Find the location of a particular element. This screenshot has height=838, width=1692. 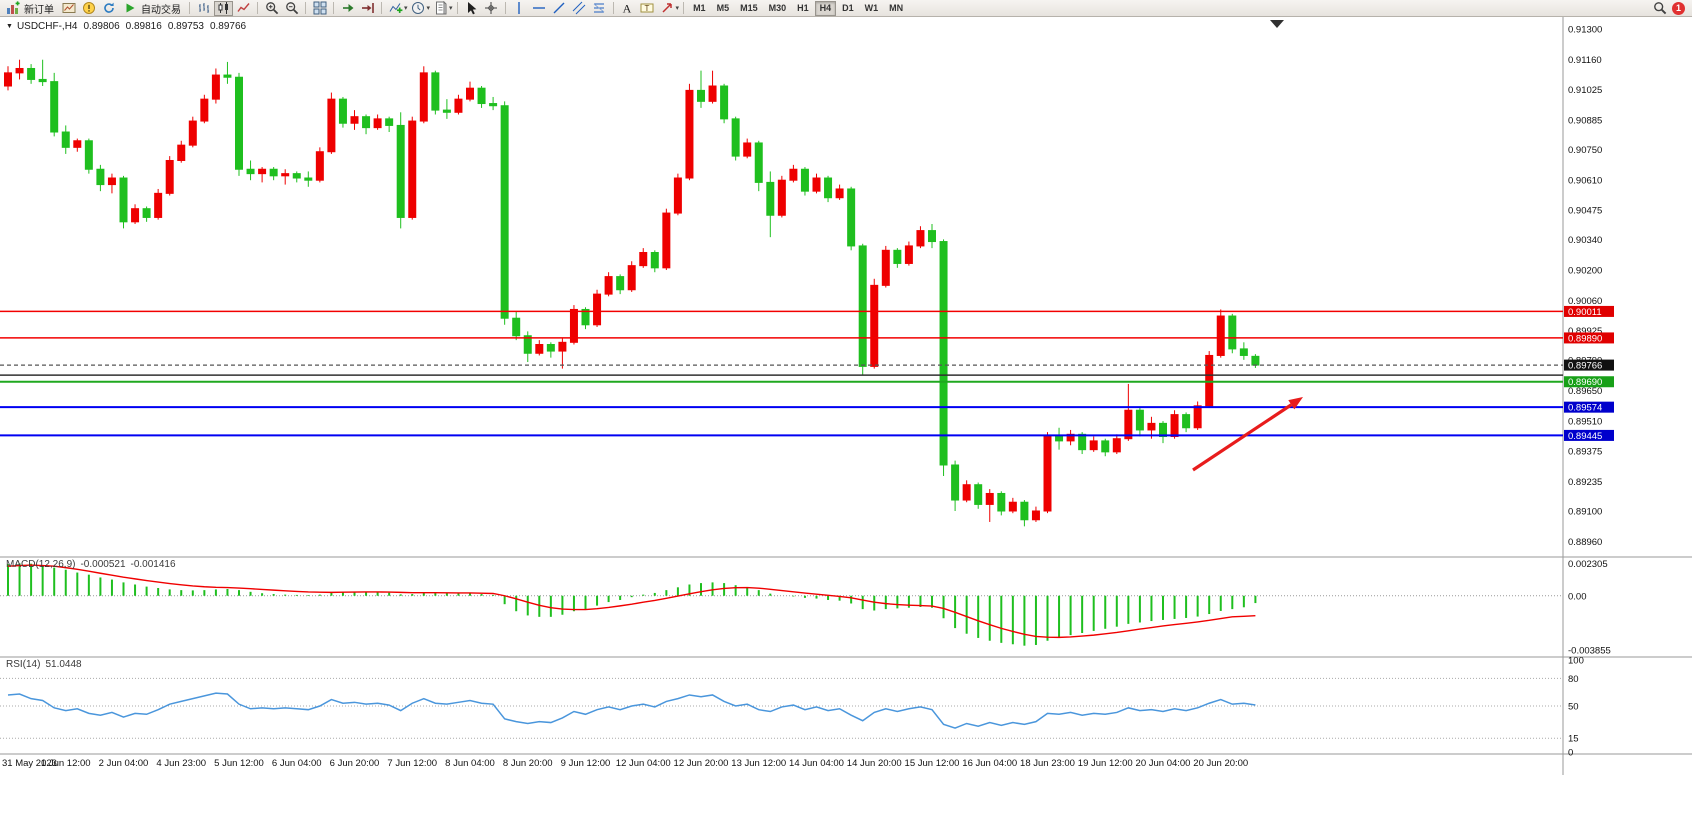

timeframe-button-mn: MN is located at coordinates (896, 7).